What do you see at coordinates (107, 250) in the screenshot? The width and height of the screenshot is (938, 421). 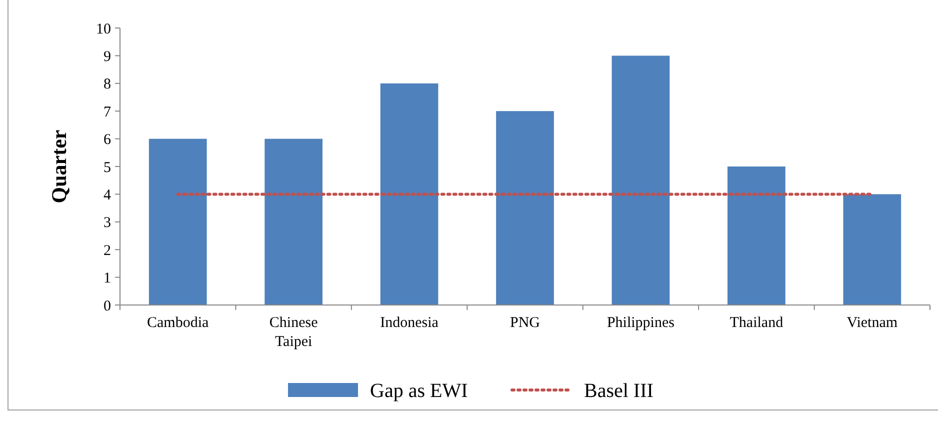 I see `y-tick-label: 2` at bounding box center [107, 250].